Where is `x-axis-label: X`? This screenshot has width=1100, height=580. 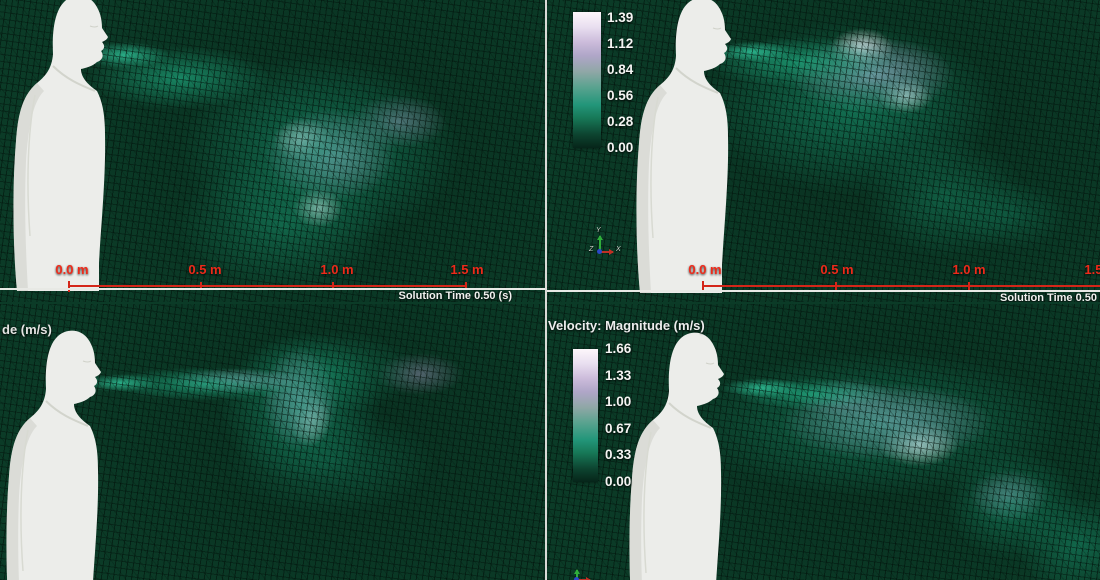 x-axis-label: X is located at coordinates (618, 249).